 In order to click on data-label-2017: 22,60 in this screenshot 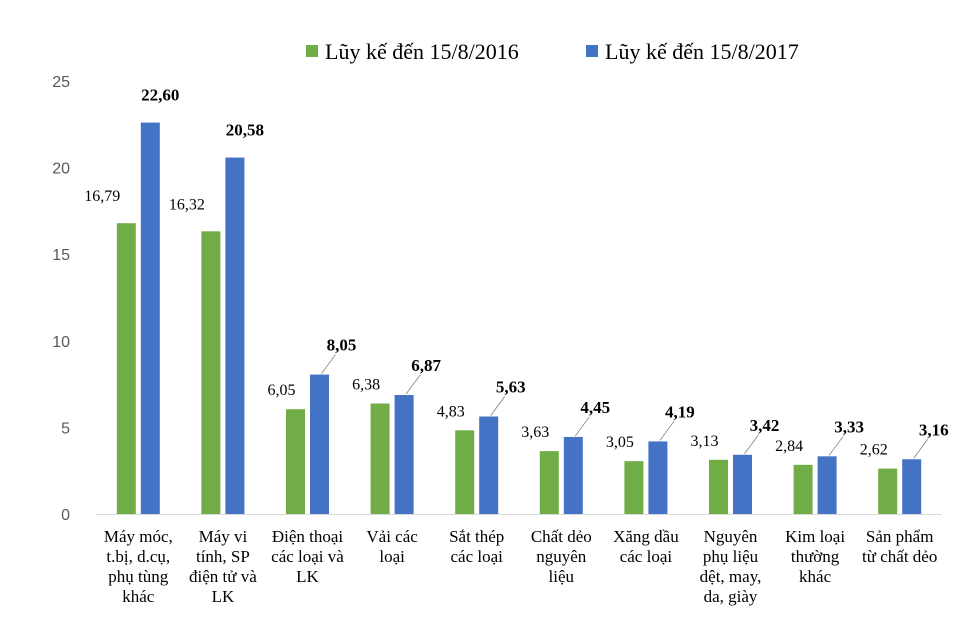, I will do `click(160, 95)`.